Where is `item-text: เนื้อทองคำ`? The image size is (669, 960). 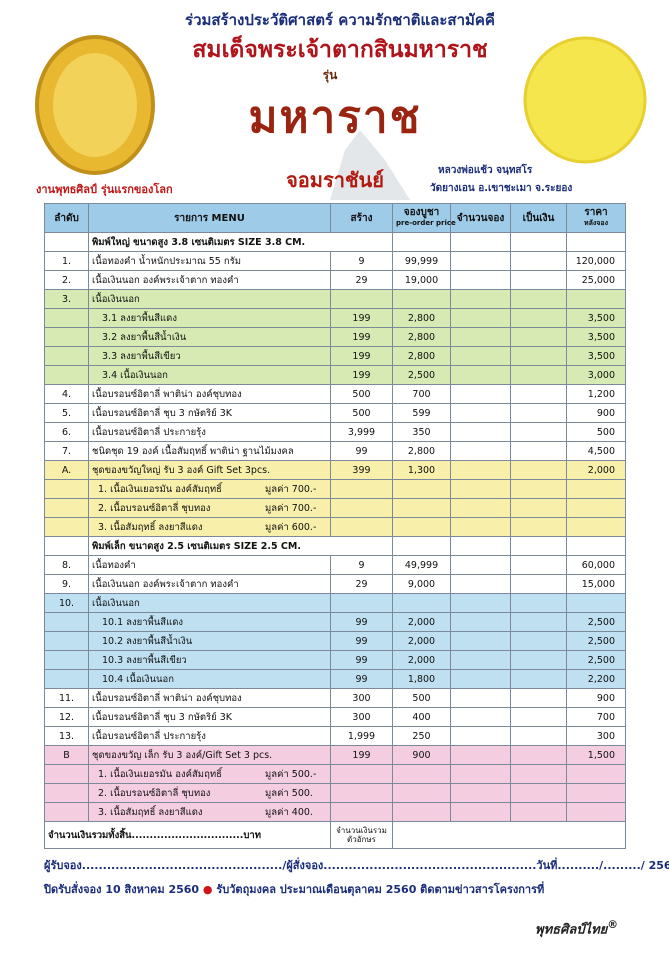
item-text: เนื้อทองคำ is located at coordinates (114, 565).